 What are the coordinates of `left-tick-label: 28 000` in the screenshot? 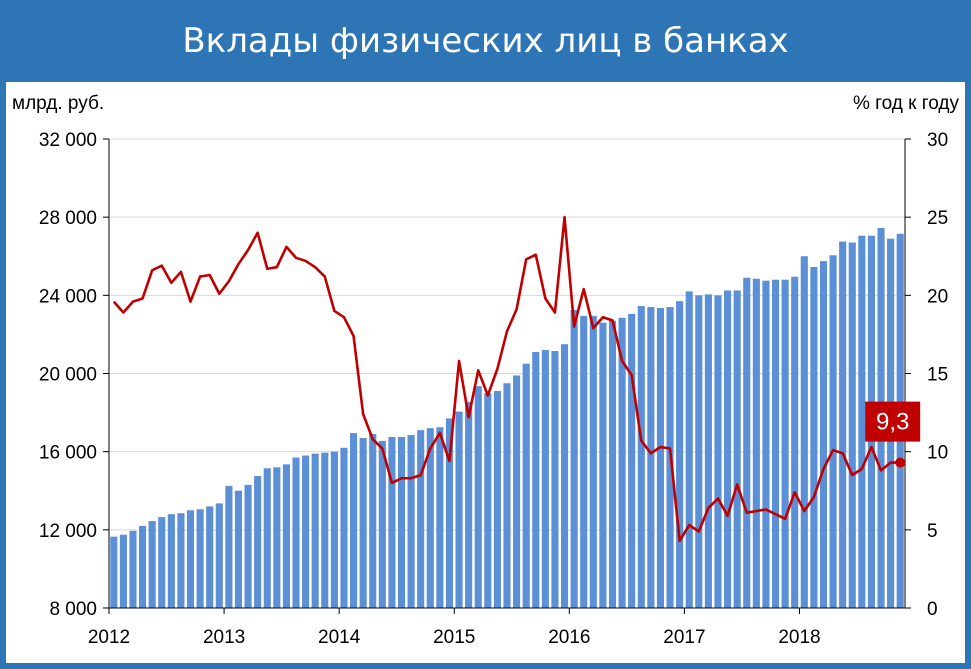 It's located at (68, 218).